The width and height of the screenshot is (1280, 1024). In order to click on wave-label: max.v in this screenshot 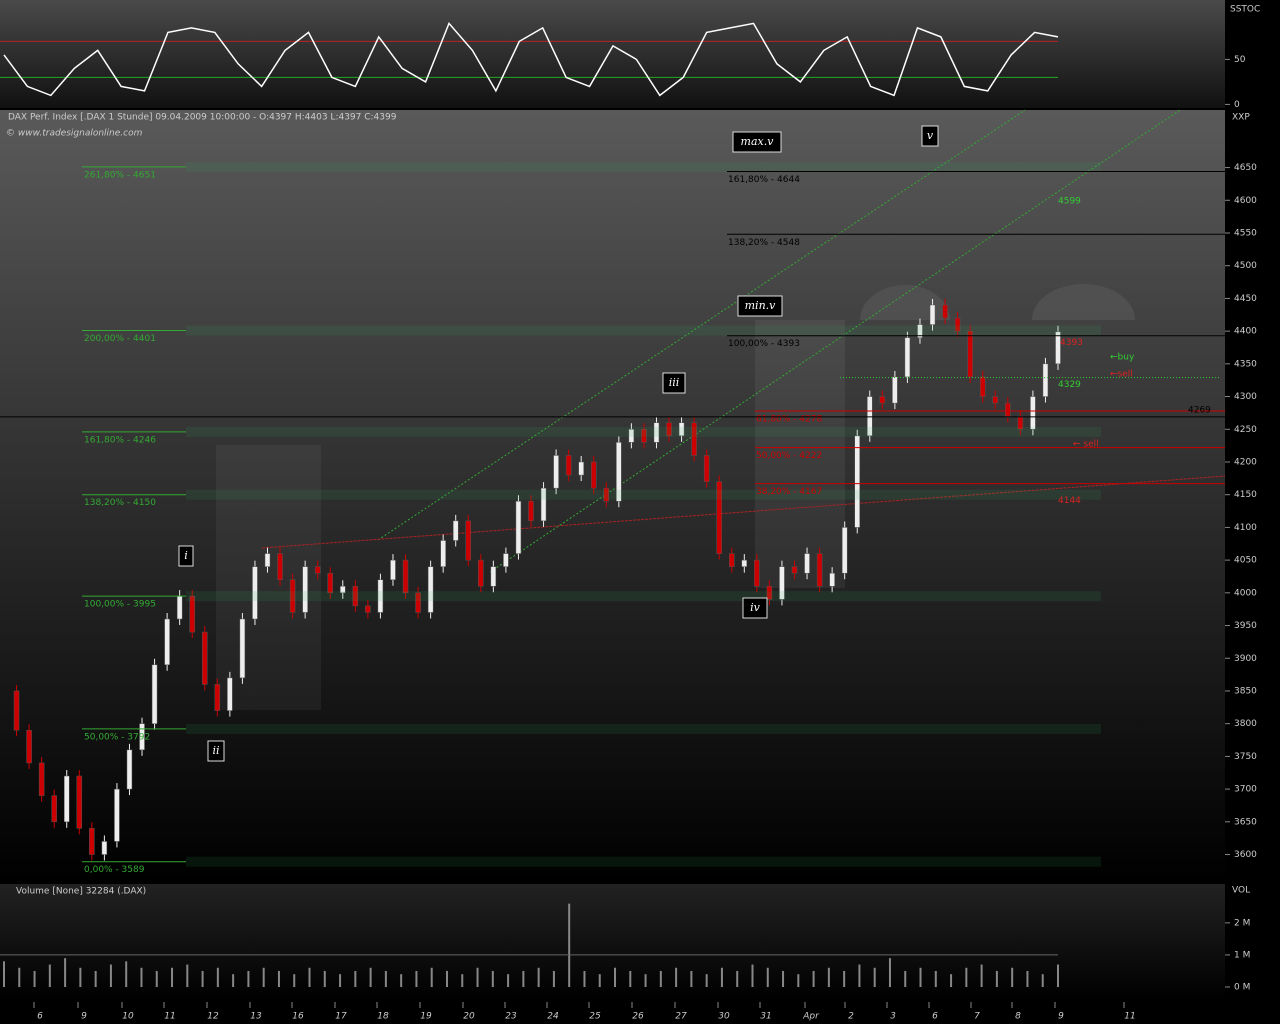, I will do `click(758, 141)`.